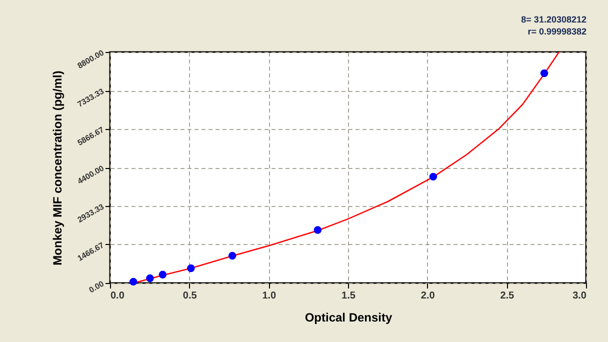 The width and height of the screenshot is (608, 342). Describe the element at coordinates (557, 31) in the screenshot. I see `text: r= 0.99998382` at that location.